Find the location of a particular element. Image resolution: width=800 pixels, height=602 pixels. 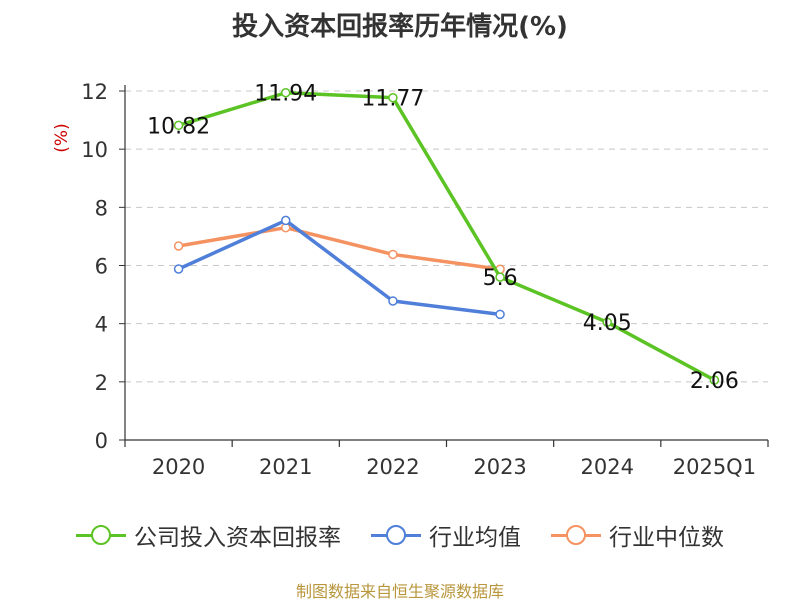

legend-label-company: 公司投入资本回报率 is located at coordinates (237, 538).